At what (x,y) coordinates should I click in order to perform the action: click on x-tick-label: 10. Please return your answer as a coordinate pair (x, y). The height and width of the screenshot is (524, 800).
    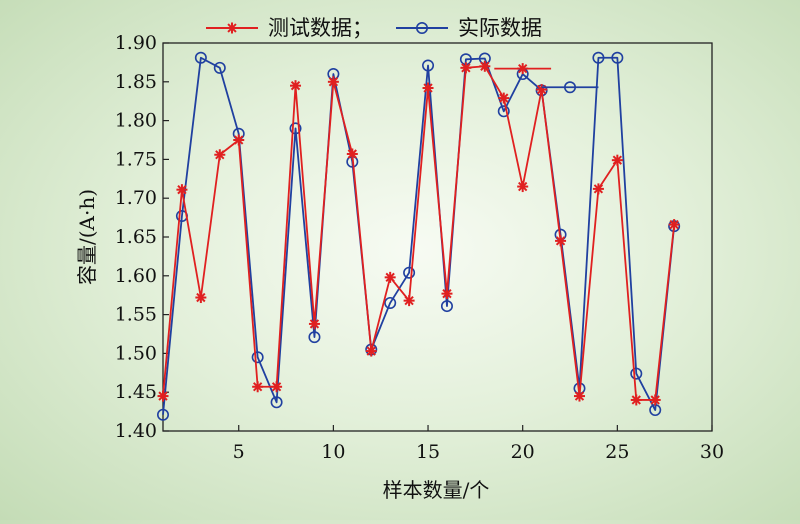
    Looking at the image, I should click on (333, 452).